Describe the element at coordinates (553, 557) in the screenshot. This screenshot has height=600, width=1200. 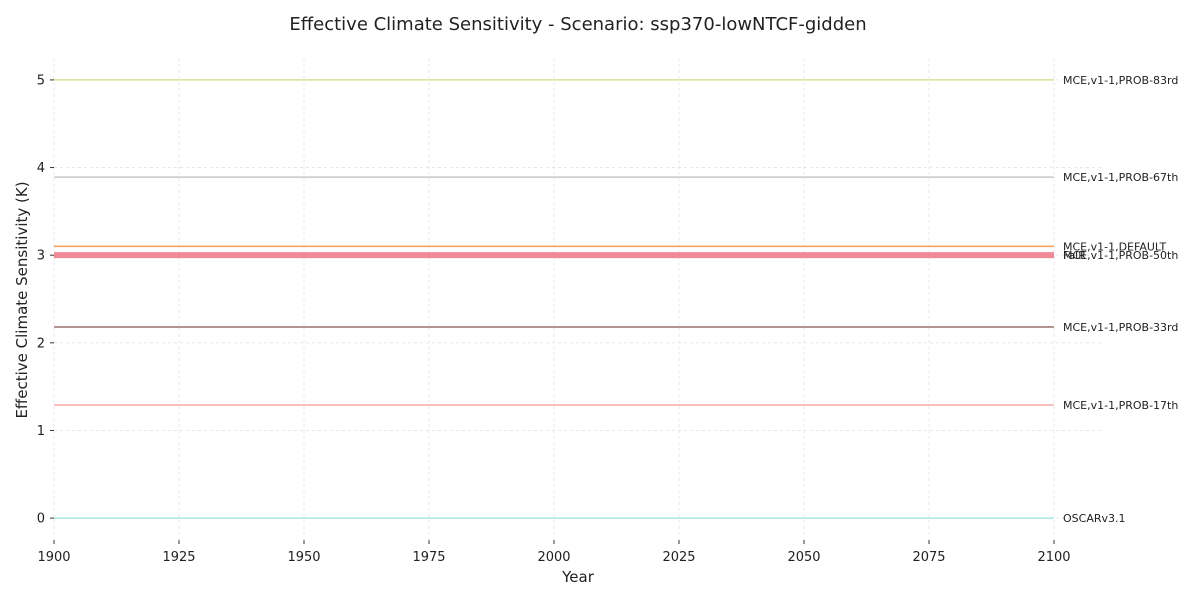
I see `x-tick-label: 2000` at that location.